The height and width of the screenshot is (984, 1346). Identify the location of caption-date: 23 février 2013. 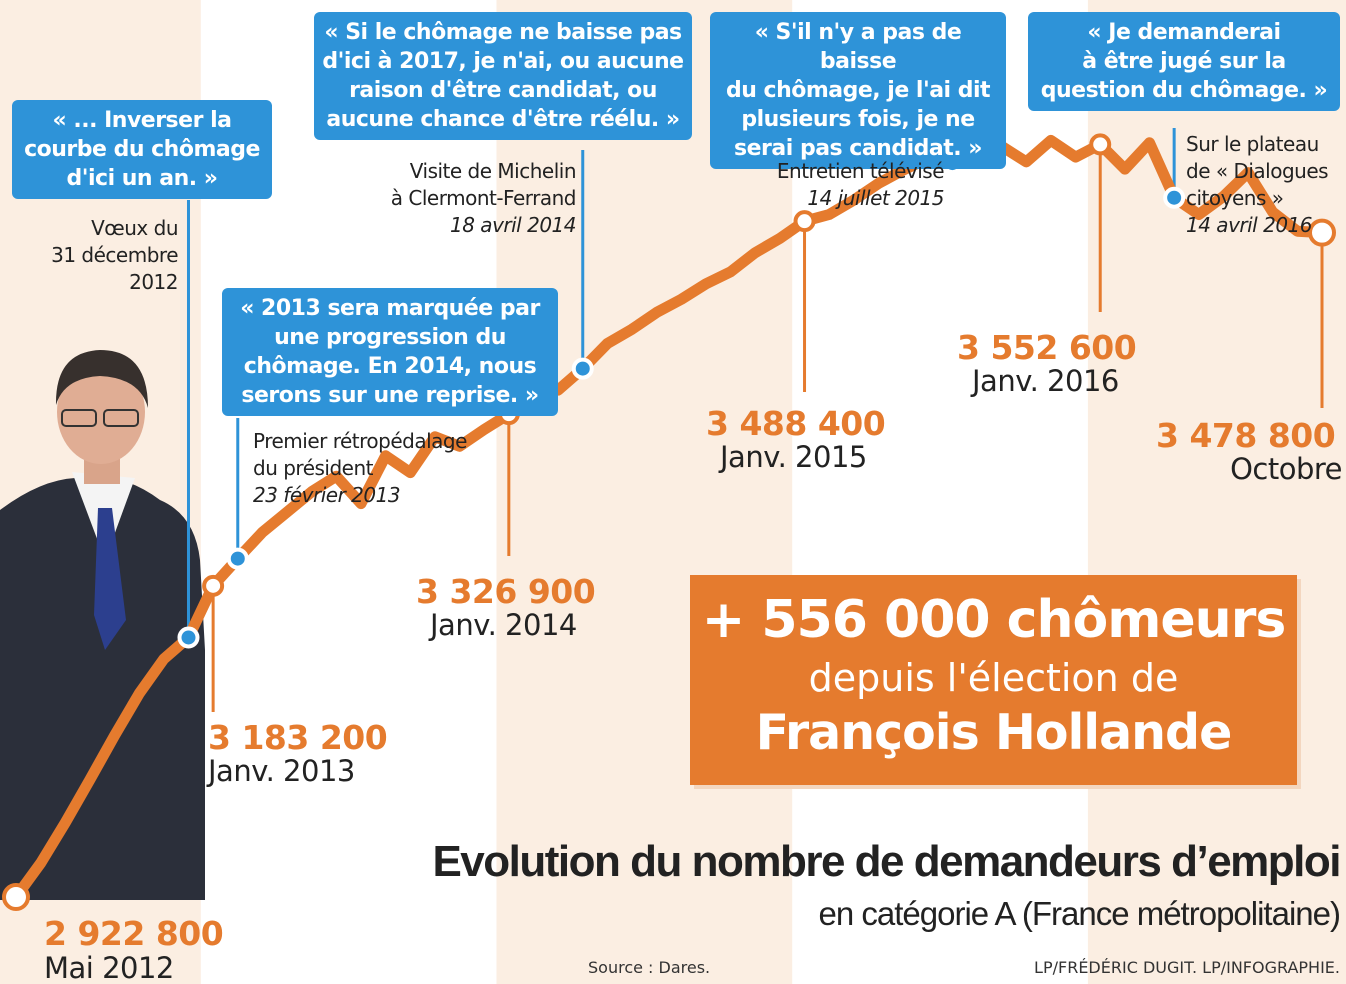
(327, 495).